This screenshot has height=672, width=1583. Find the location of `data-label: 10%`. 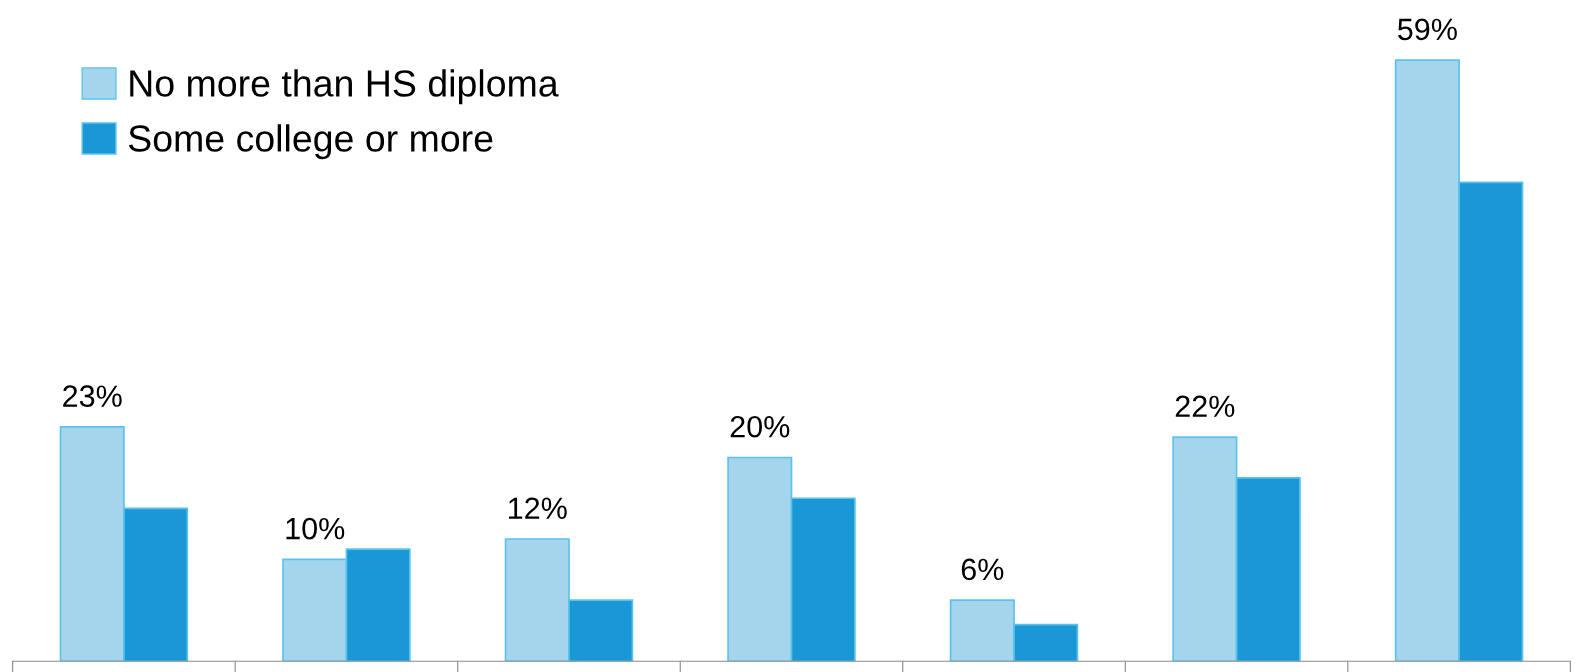

data-label: 10% is located at coordinates (315, 528).